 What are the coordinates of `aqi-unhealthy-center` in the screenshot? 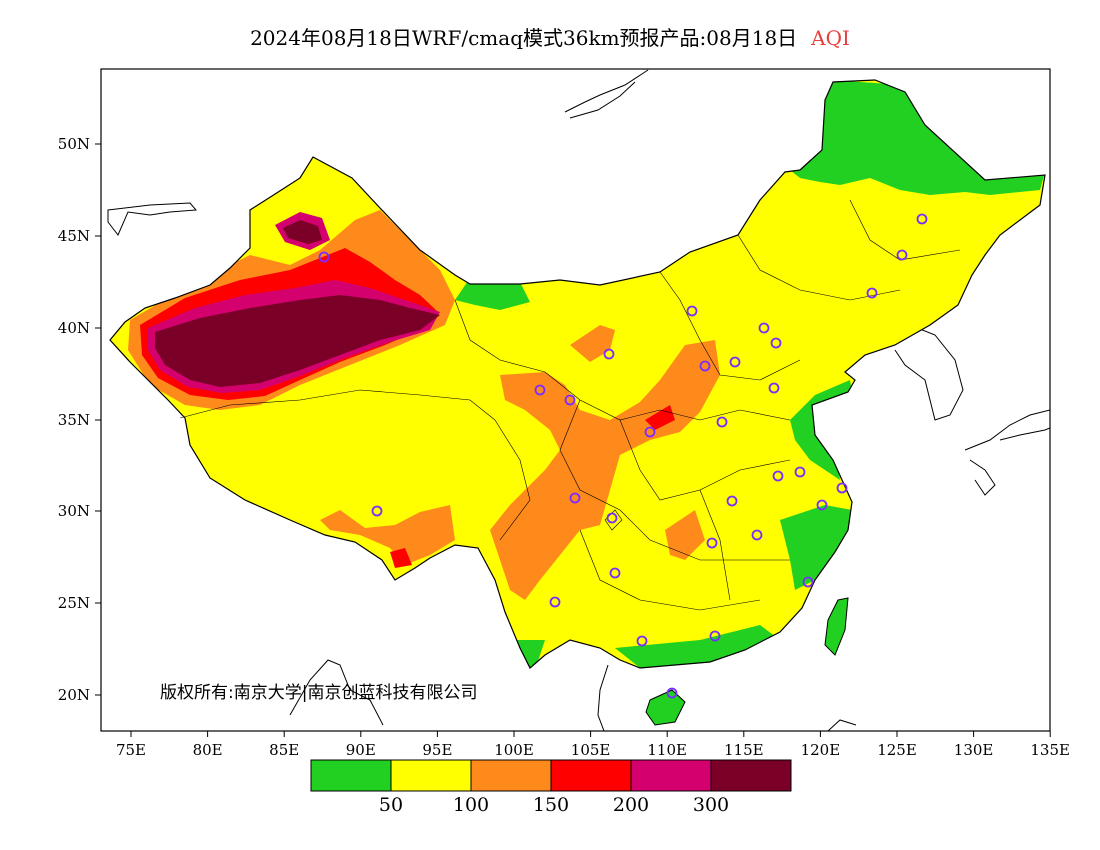 It's located at (660, 417).